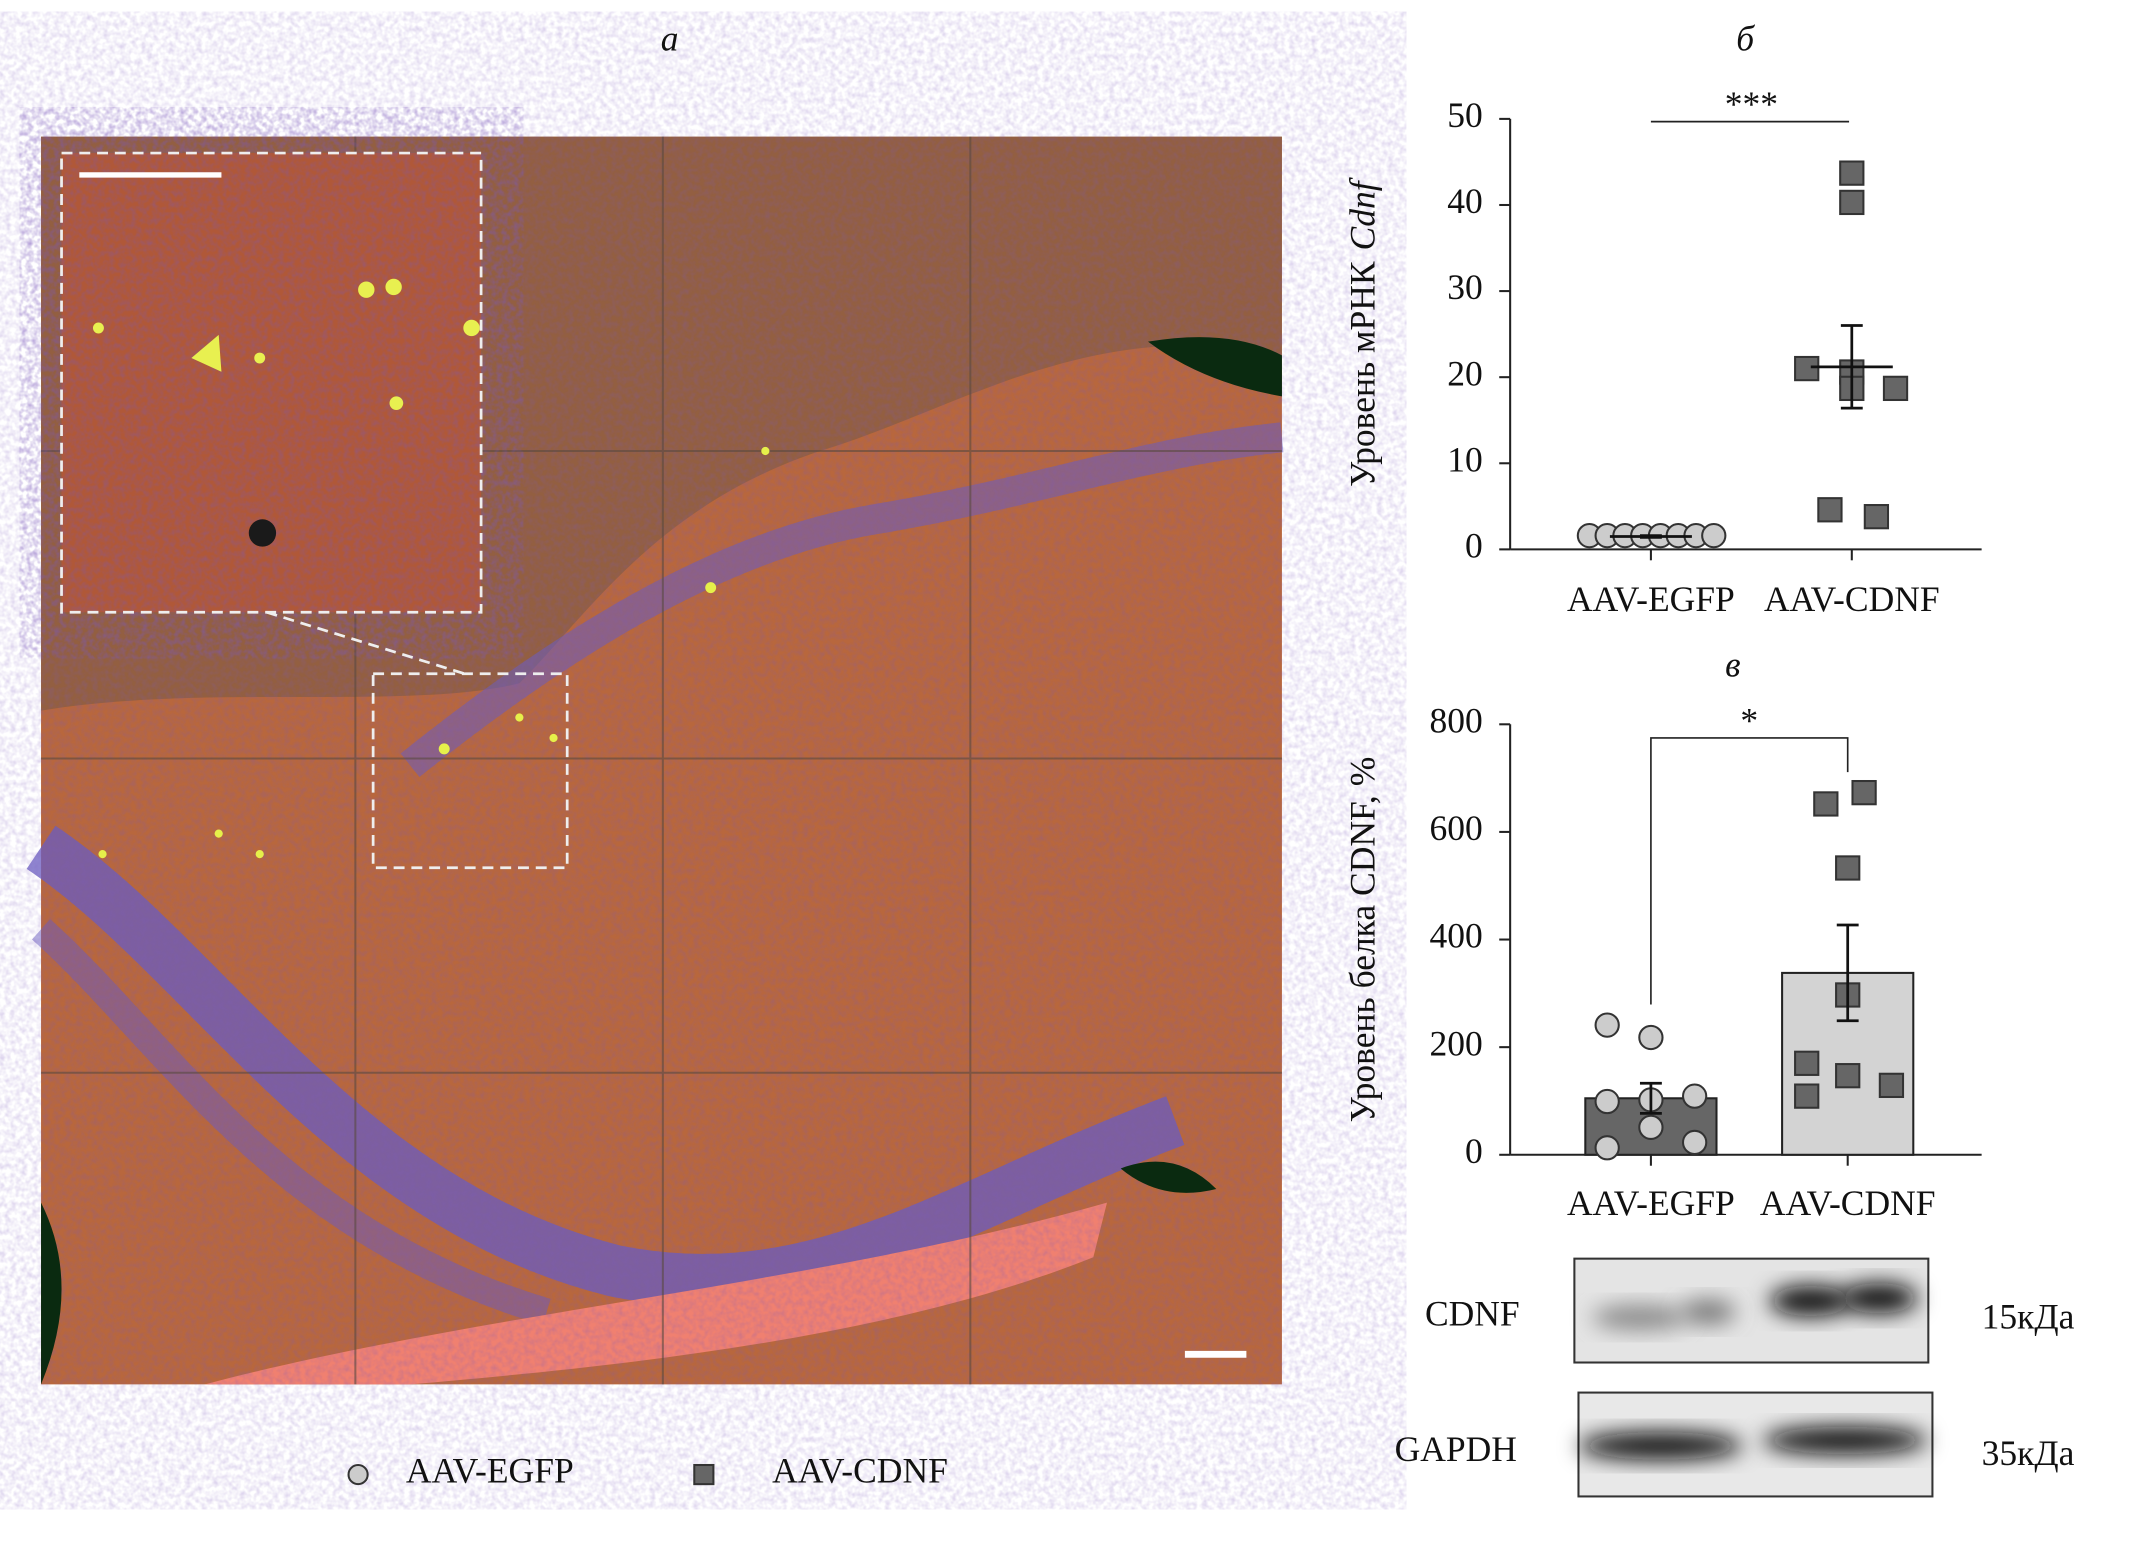 Image resolution: width=2132 pixels, height=1547 pixels. What do you see at coordinates (490, 1471) in the screenshot?
I see `legend-label: AAV-EGFP` at bounding box center [490, 1471].